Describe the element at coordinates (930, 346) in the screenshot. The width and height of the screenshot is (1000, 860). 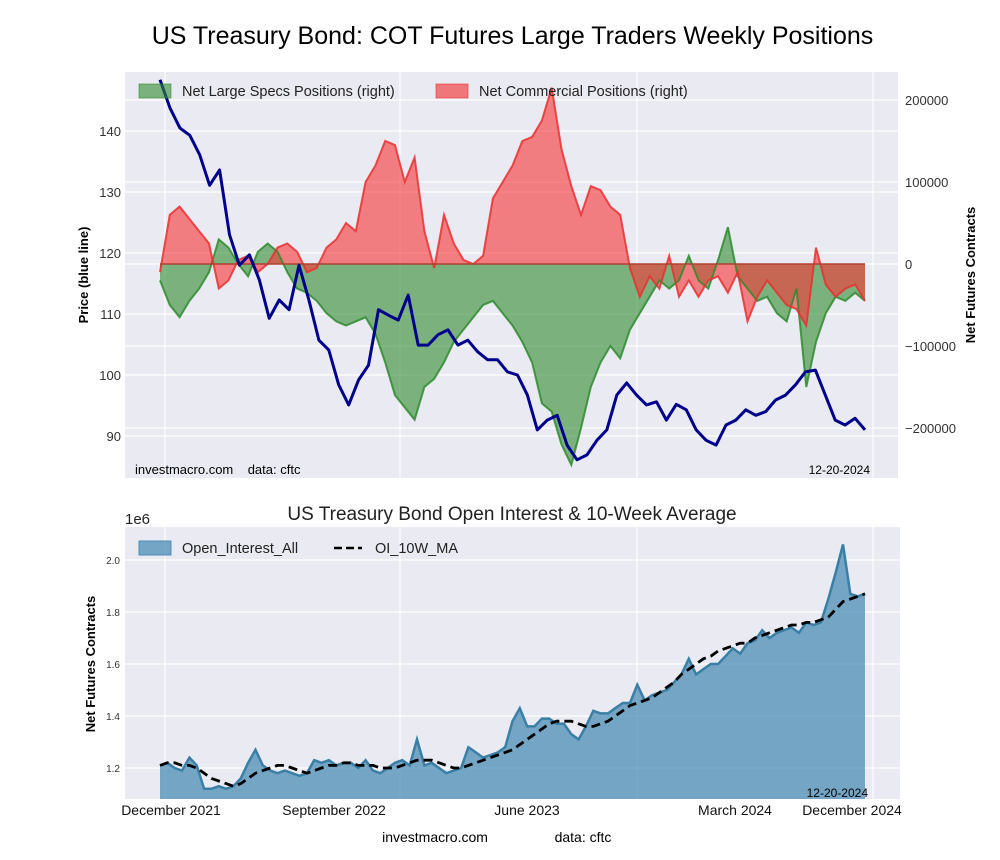
I see `tick-label-right: −100000` at that location.